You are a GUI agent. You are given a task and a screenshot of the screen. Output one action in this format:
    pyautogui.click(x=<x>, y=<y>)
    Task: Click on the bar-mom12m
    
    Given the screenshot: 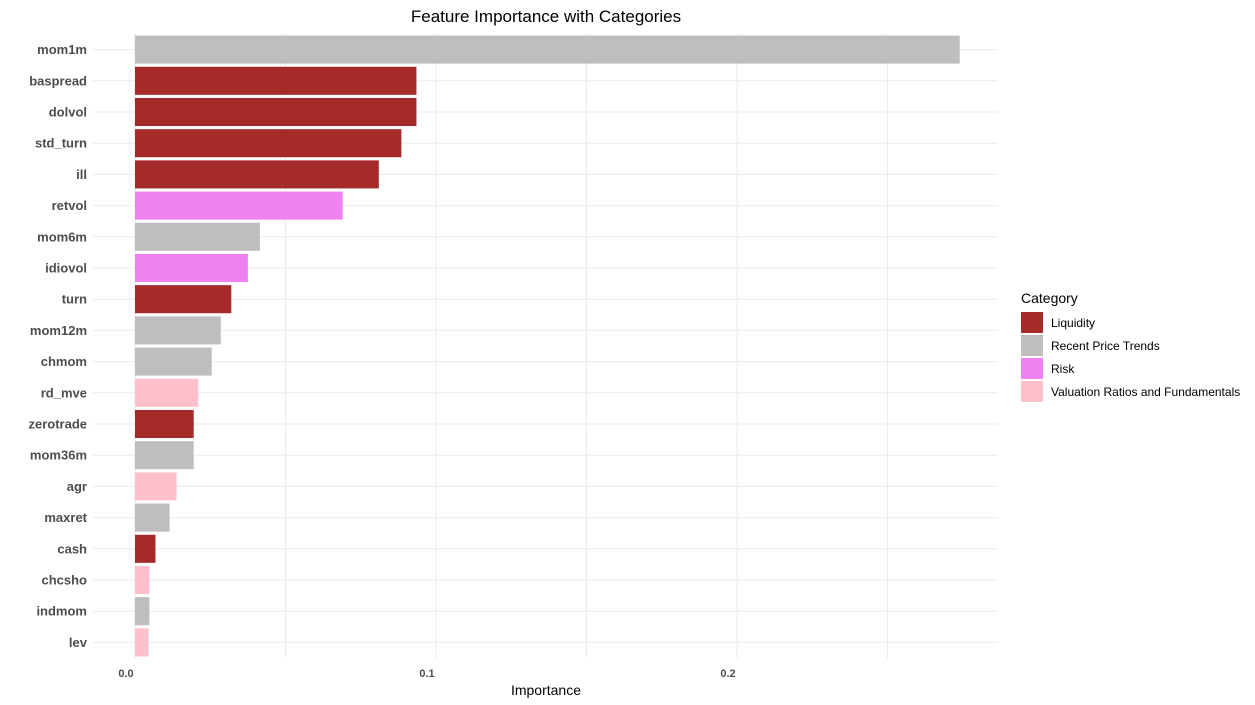 What is the action you would take?
    pyautogui.click(x=178, y=330)
    